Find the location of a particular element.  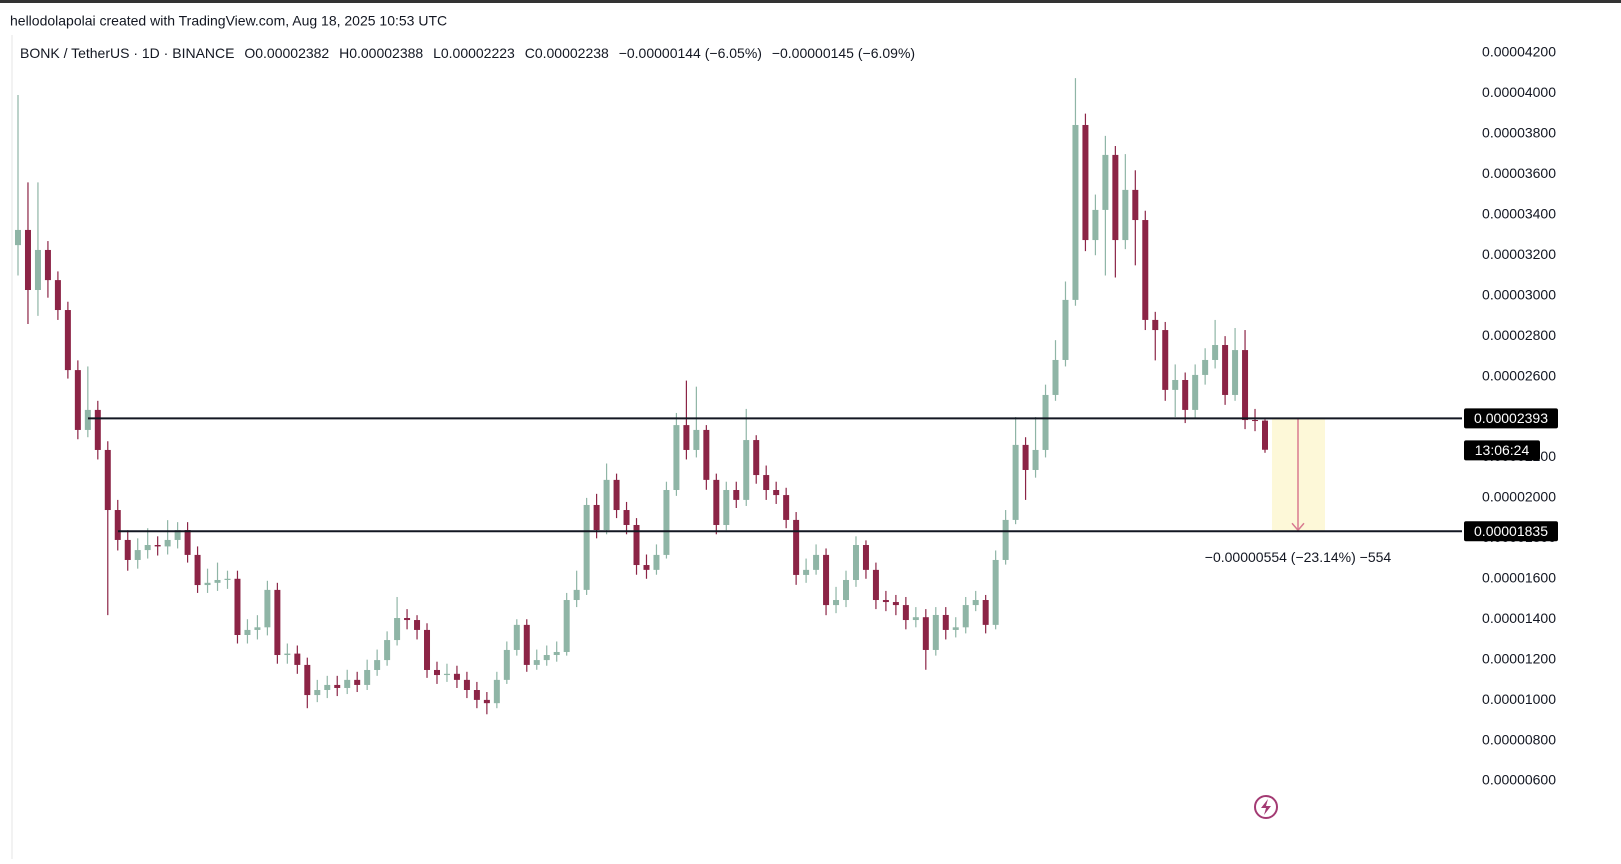

legend-open: O0.00002382 is located at coordinates (286, 53).